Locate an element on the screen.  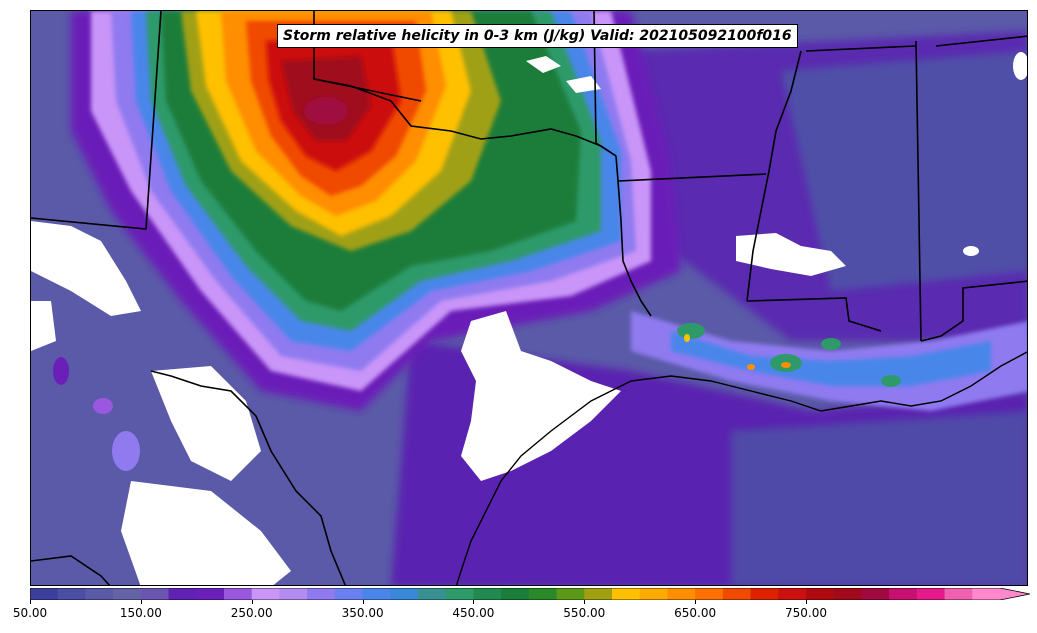
colorbar-outline is located at coordinates (530, 594).